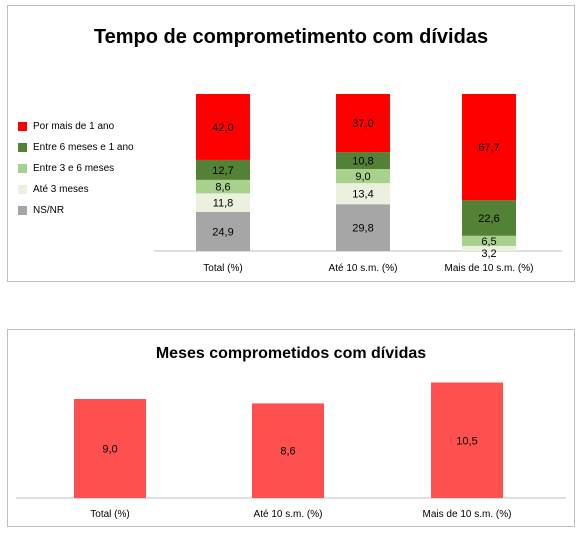  What do you see at coordinates (61, 189) in the screenshot?
I see `legend-label: Até 3 meses` at bounding box center [61, 189].